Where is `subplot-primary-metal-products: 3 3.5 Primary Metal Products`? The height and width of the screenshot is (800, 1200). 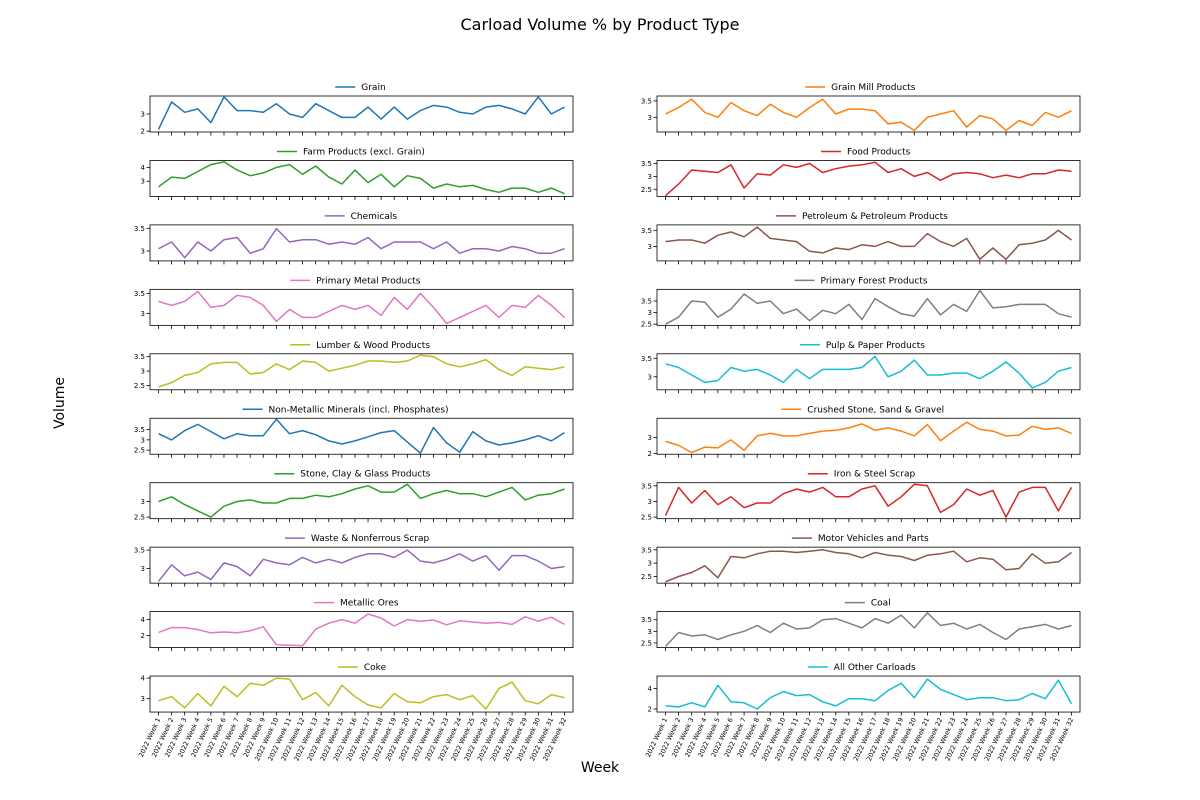
subplot-primary-metal-products: 3 3.5 Primary Metal Products is located at coordinates (354, 302).